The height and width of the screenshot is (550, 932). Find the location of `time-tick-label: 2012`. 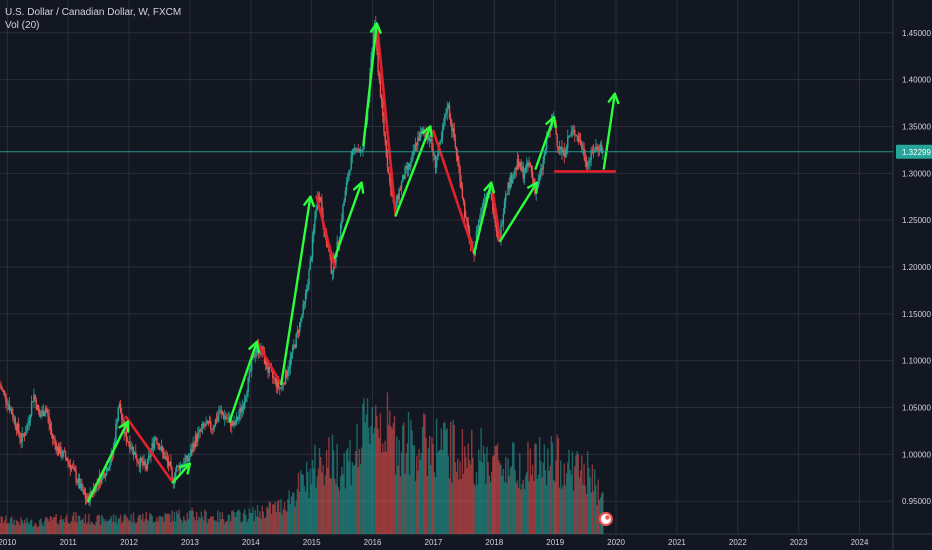

time-tick-label: 2012 is located at coordinates (129, 542).